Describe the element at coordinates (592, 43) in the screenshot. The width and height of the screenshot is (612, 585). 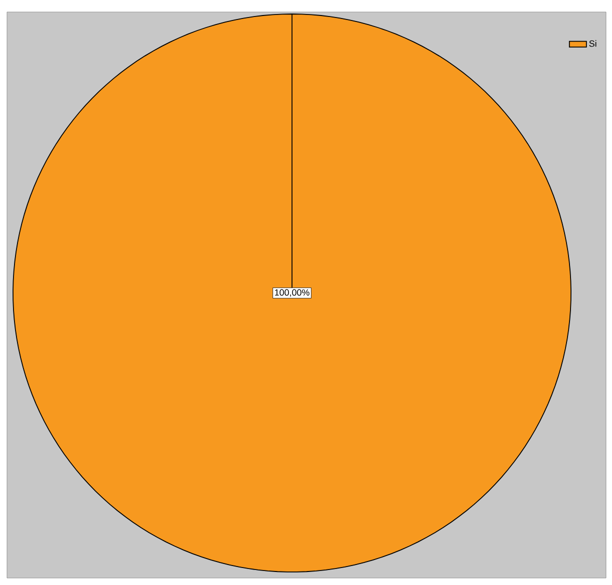
I see `legend-label: Si` at that location.